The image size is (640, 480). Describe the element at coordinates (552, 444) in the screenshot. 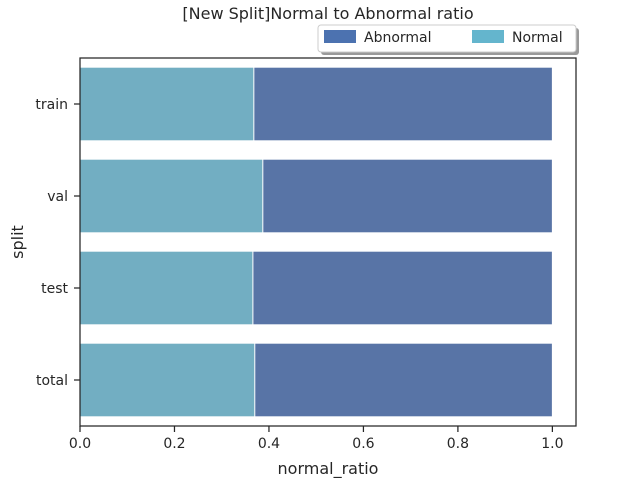

I see `x-tick-label: 1.0` at that location.